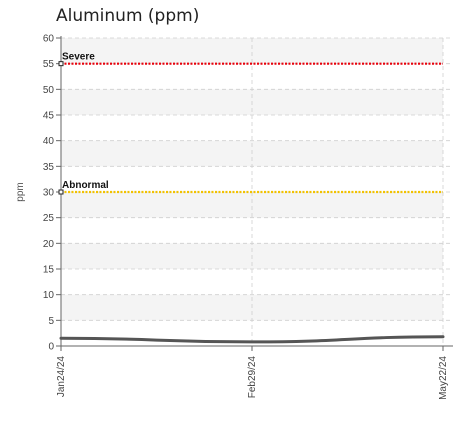  Describe the element at coordinates (49, 193) in the screenshot. I see `y-tick-label: 30` at that location.